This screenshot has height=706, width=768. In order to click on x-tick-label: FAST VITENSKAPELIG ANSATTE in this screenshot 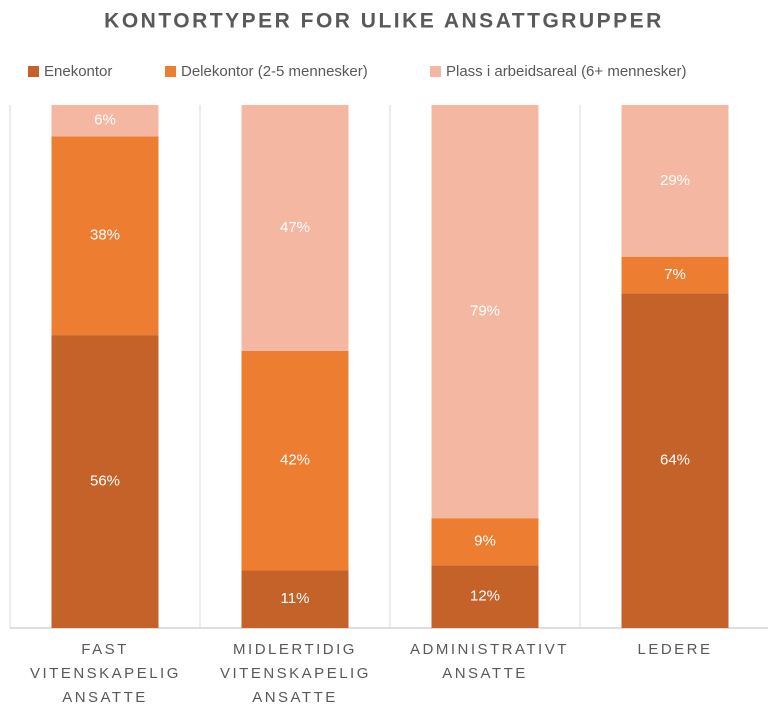, I will do `click(105, 673)`.